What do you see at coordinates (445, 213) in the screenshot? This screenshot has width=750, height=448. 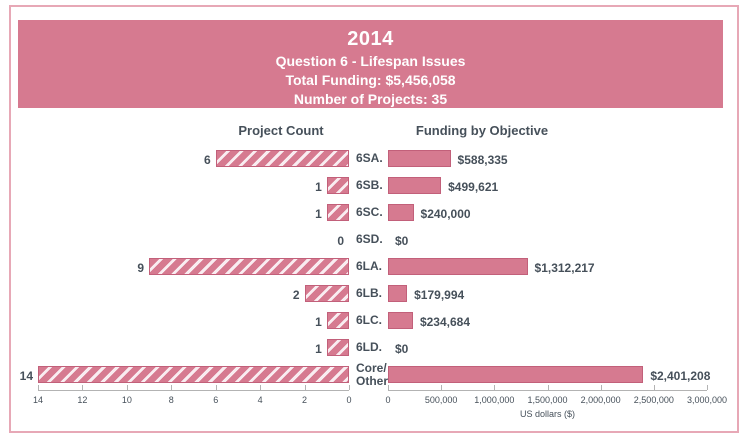 I see `funding-value: $240,000` at bounding box center [445, 213].